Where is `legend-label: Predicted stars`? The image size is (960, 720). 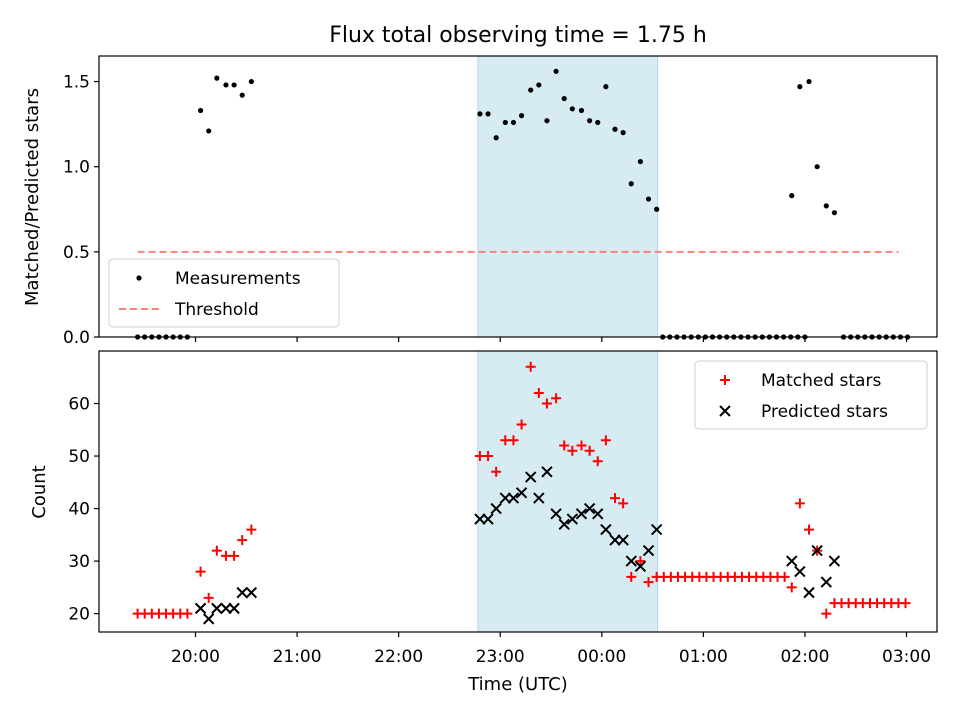 legend-label: Predicted stars is located at coordinates (824, 412).